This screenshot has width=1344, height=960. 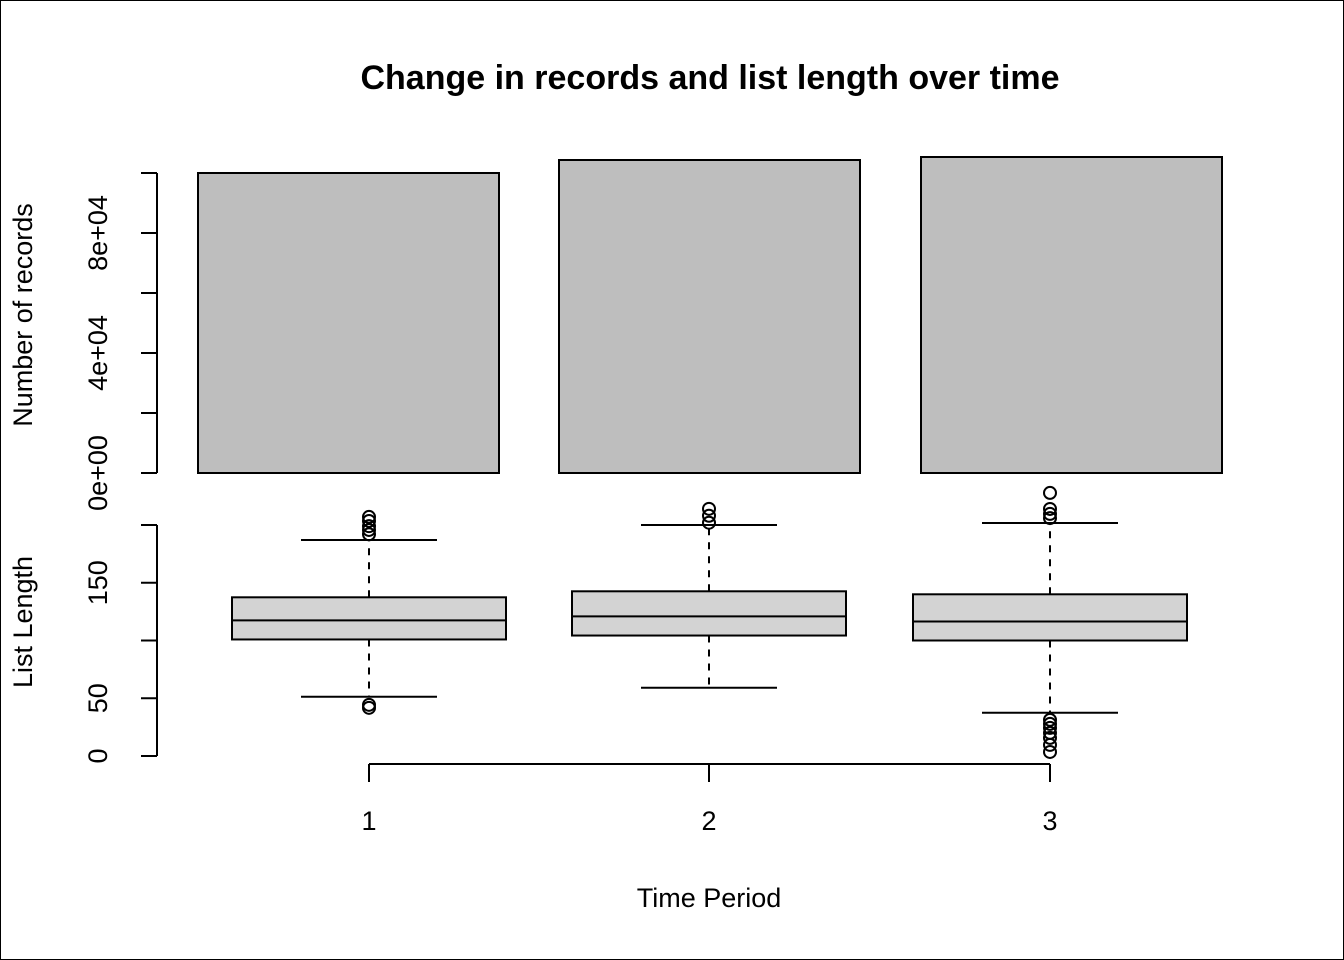 I want to click on y-tick-label: 4e+04, so click(x=98, y=353).